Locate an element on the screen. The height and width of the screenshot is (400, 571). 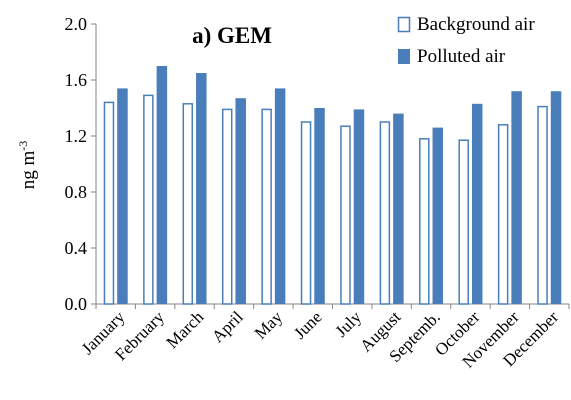
chart-title: a) GEM is located at coordinates (232, 35).